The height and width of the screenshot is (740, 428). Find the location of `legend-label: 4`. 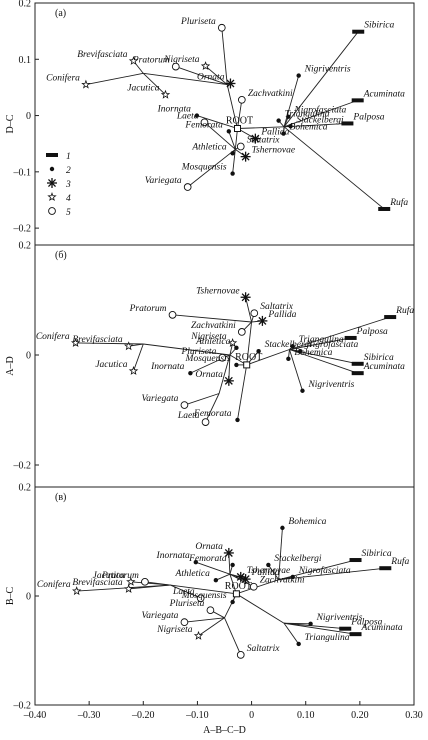

legend-label: 4 is located at coordinates (68, 199).